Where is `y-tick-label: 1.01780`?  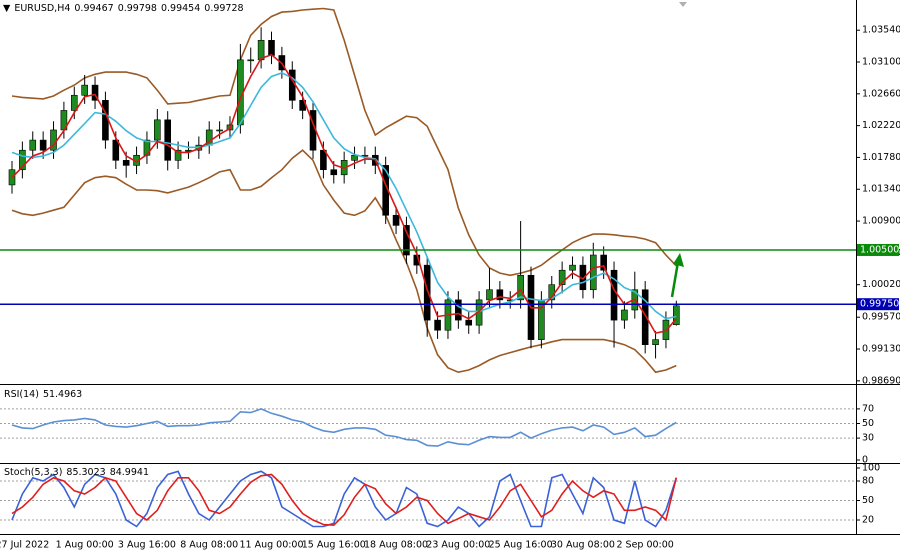
y-tick-label: 1.01780 is located at coordinates (881, 157).